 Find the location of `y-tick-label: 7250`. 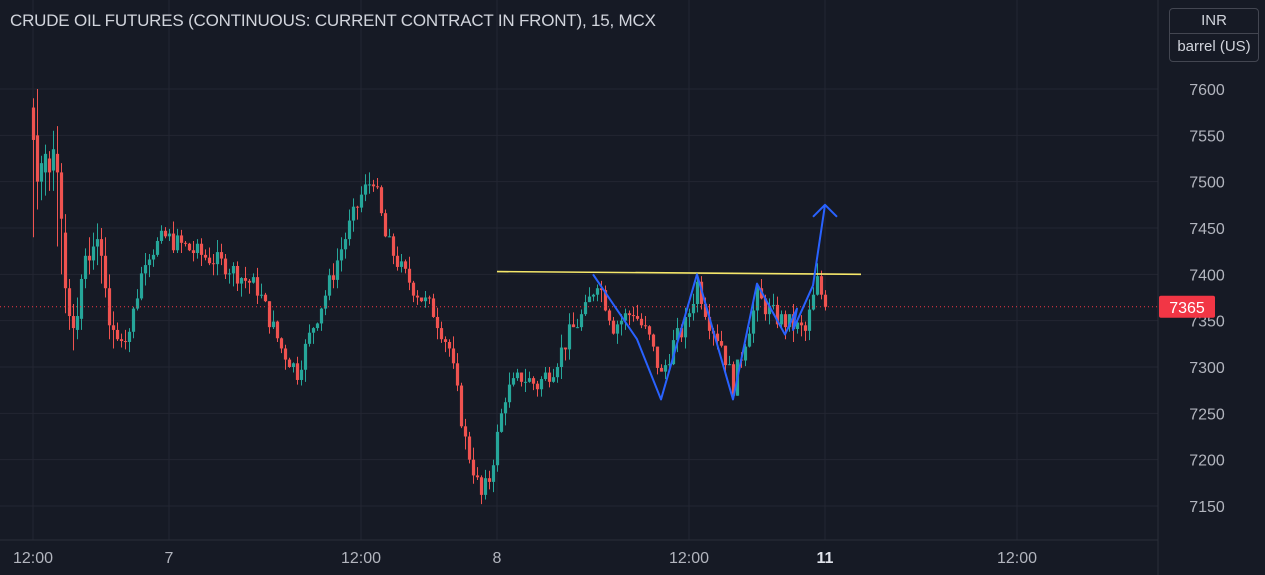

y-tick-label: 7250 is located at coordinates (1207, 414).